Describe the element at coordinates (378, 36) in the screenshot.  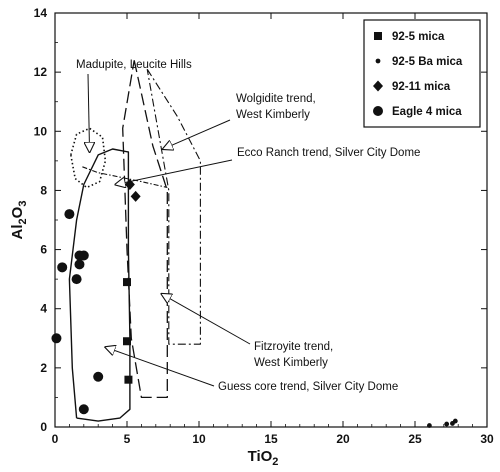
I see `legend-swatch-square` at that location.